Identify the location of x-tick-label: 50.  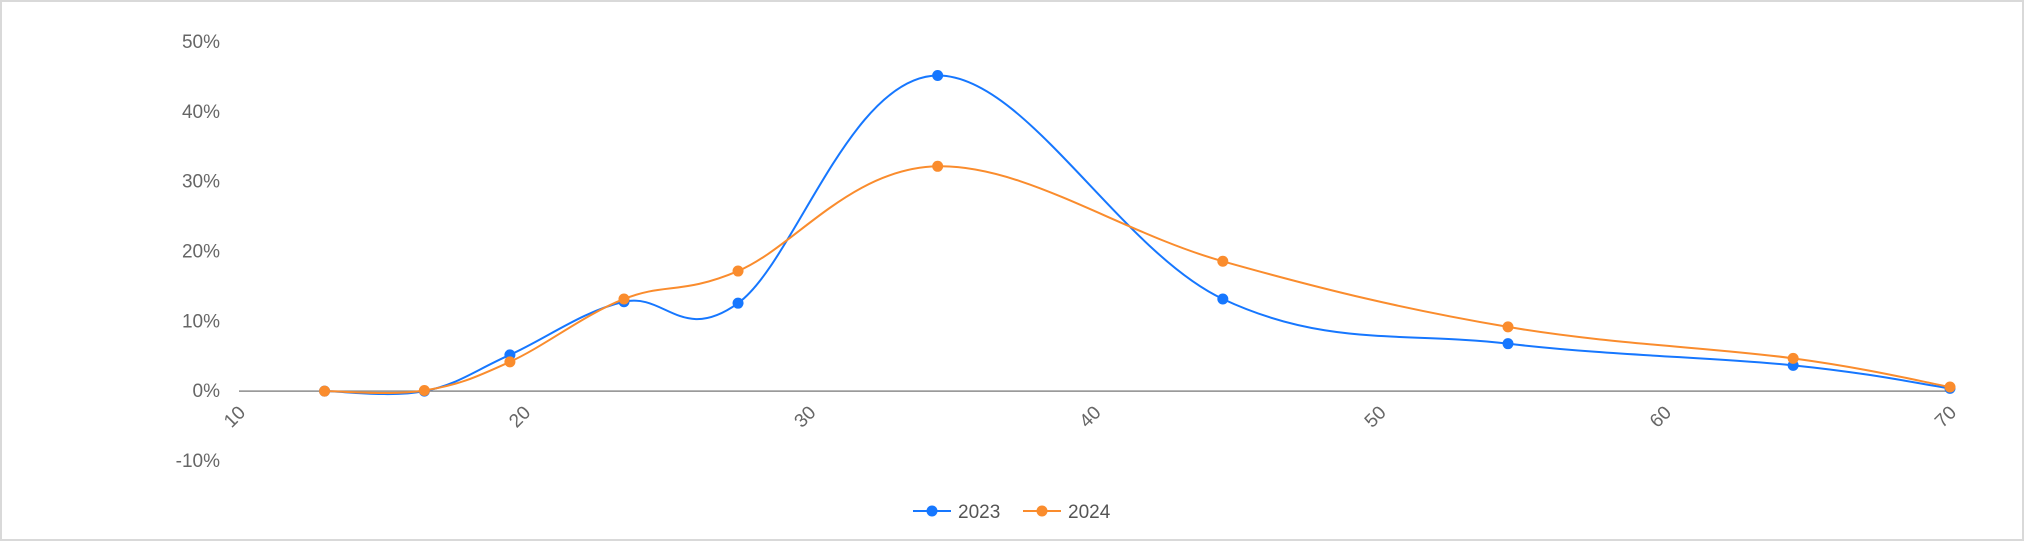
(1376, 417).